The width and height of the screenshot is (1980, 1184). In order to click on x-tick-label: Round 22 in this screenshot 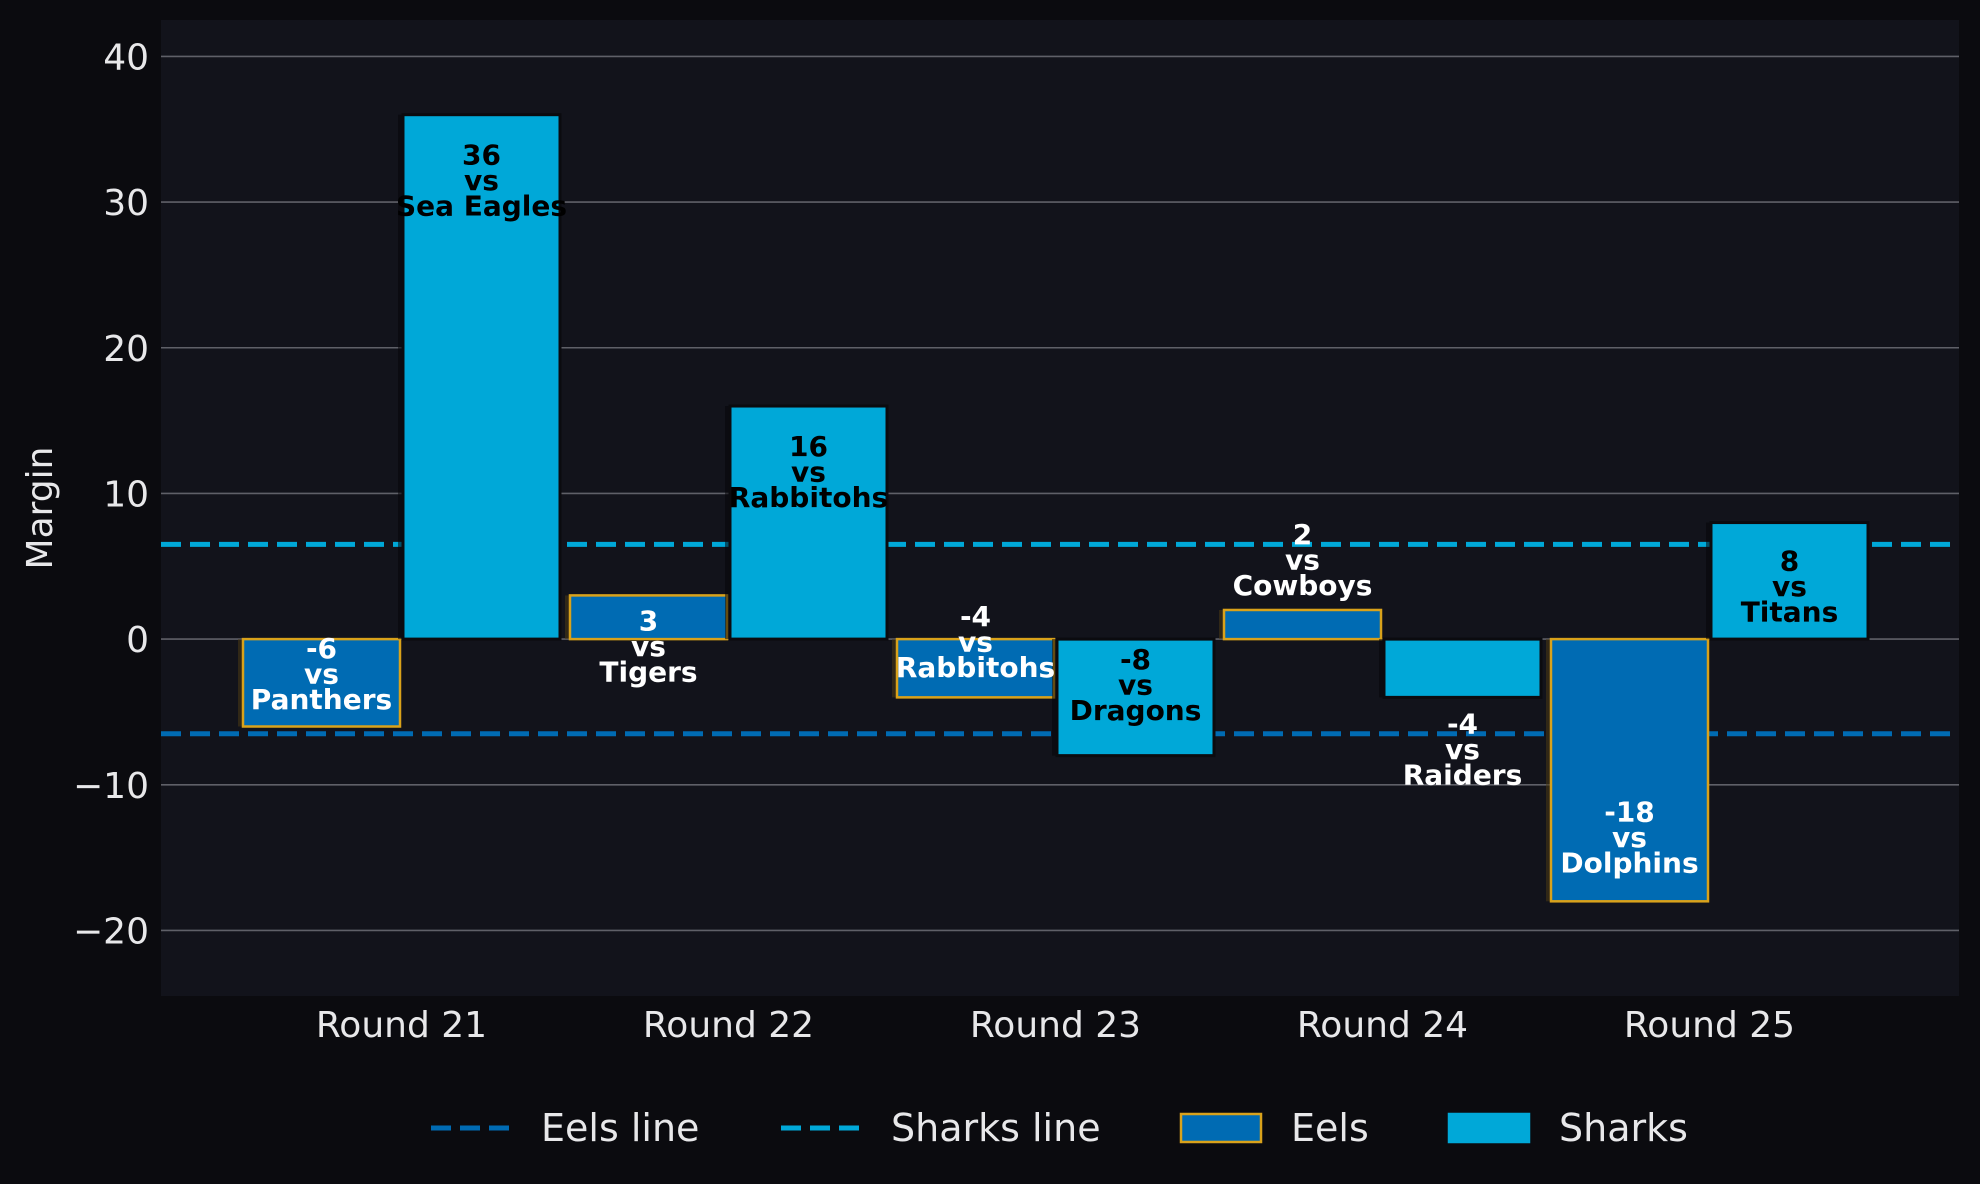, I will do `click(728, 1025)`.